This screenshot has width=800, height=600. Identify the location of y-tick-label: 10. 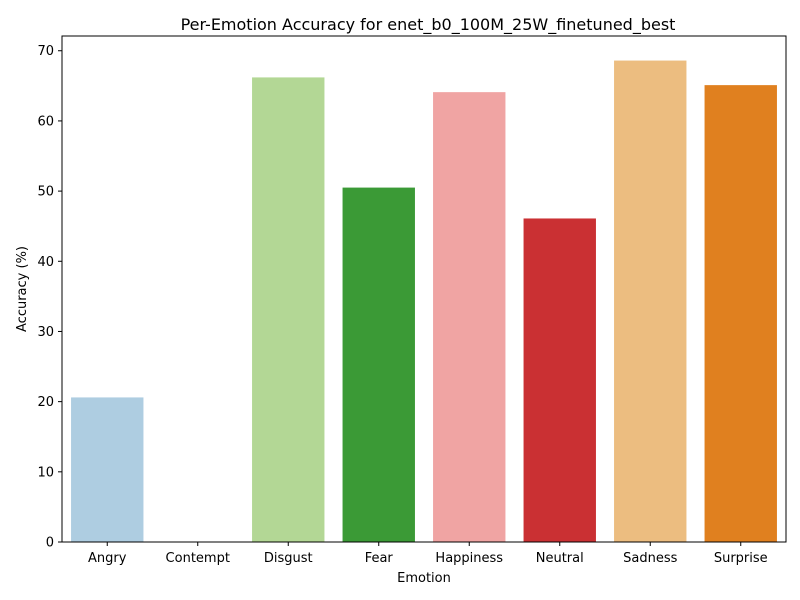
(45, 472).